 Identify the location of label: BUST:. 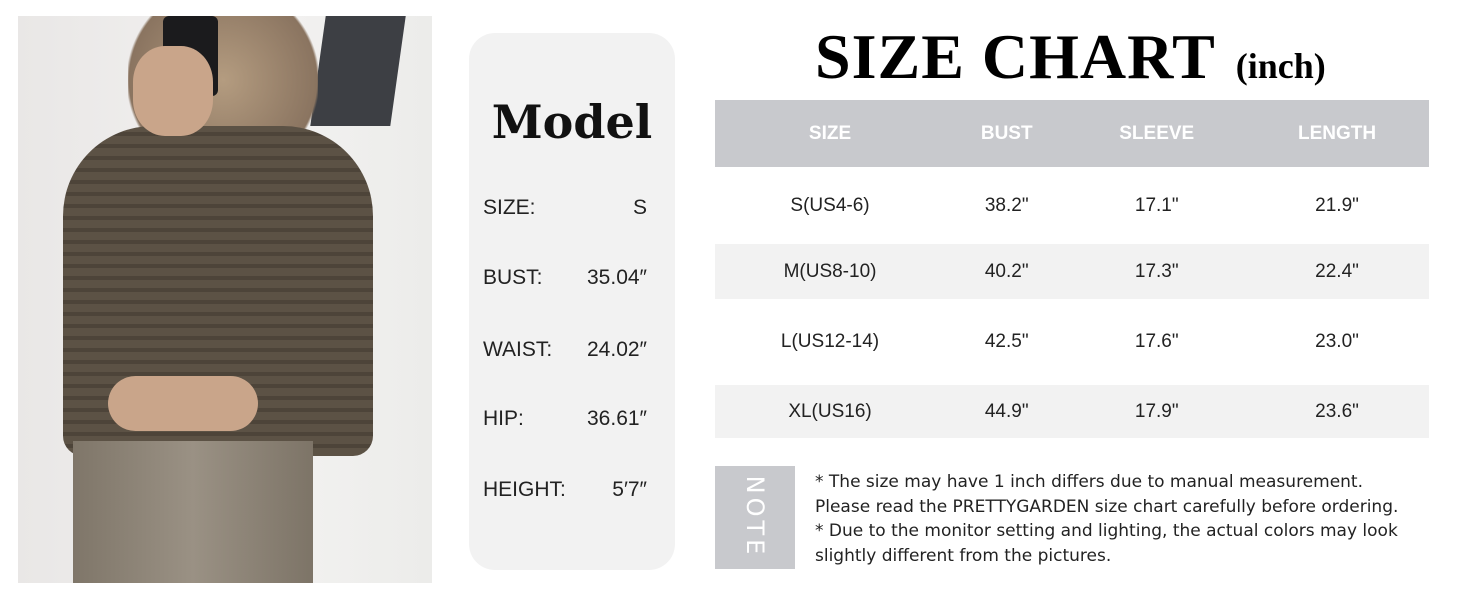
(513, 277).